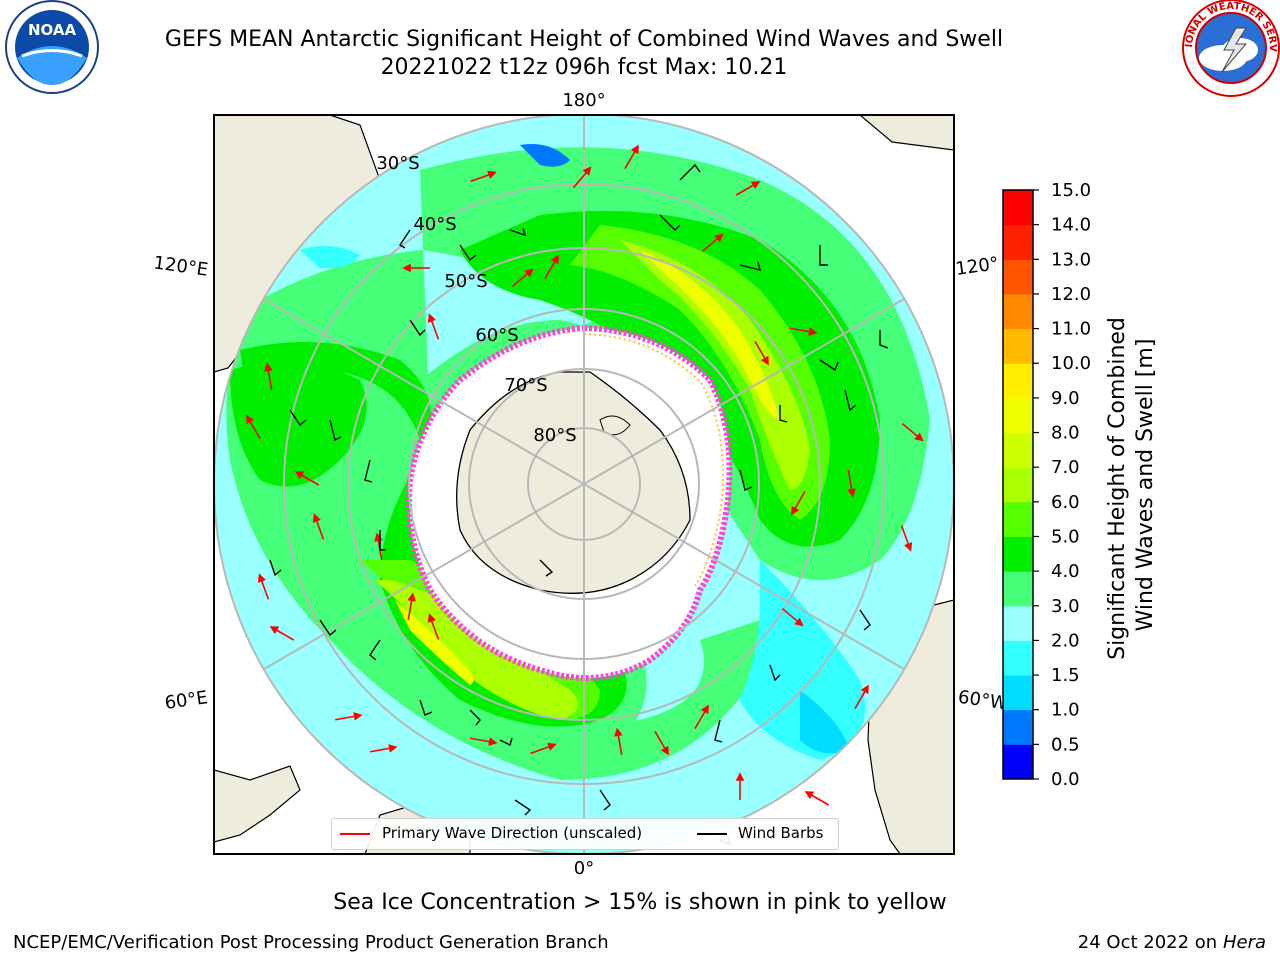 This screenshot has width=1280, height=960. Describe the element at coordinates (1071, 225) in the screenshot. I see `colorbar-tick-label: 14.0` at that location.